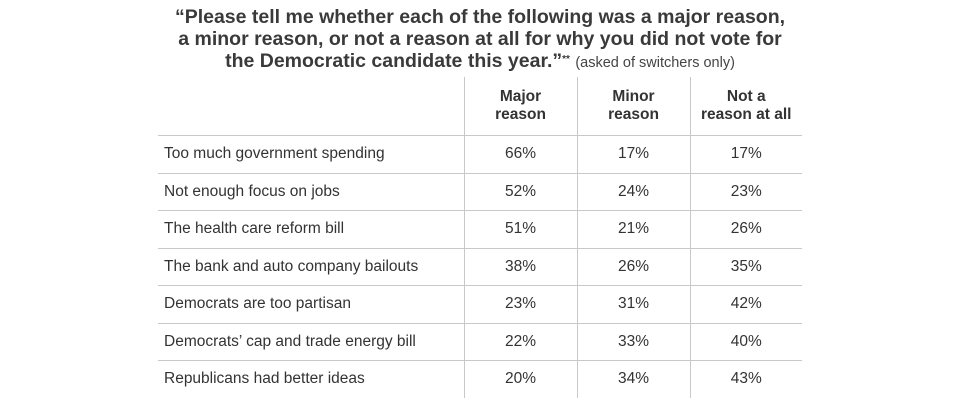 Image resolution: width=960 pixels, height=402 pixels. Describe the element at coordinates (633, 192) in the screenshot. I see `cell-minor: 24%` at that location.